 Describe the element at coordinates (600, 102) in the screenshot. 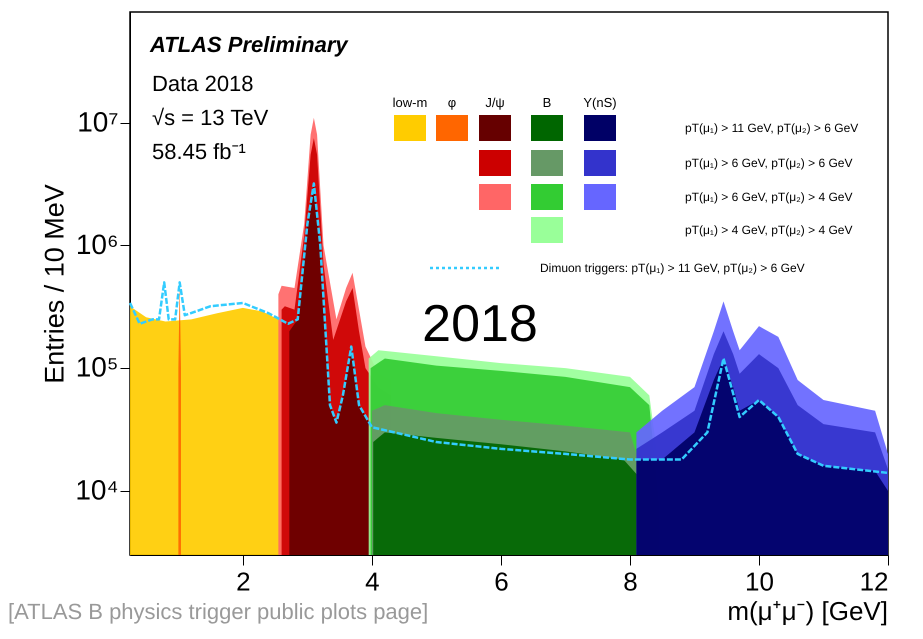

I see `annotation: Υ(nS)` at that location.